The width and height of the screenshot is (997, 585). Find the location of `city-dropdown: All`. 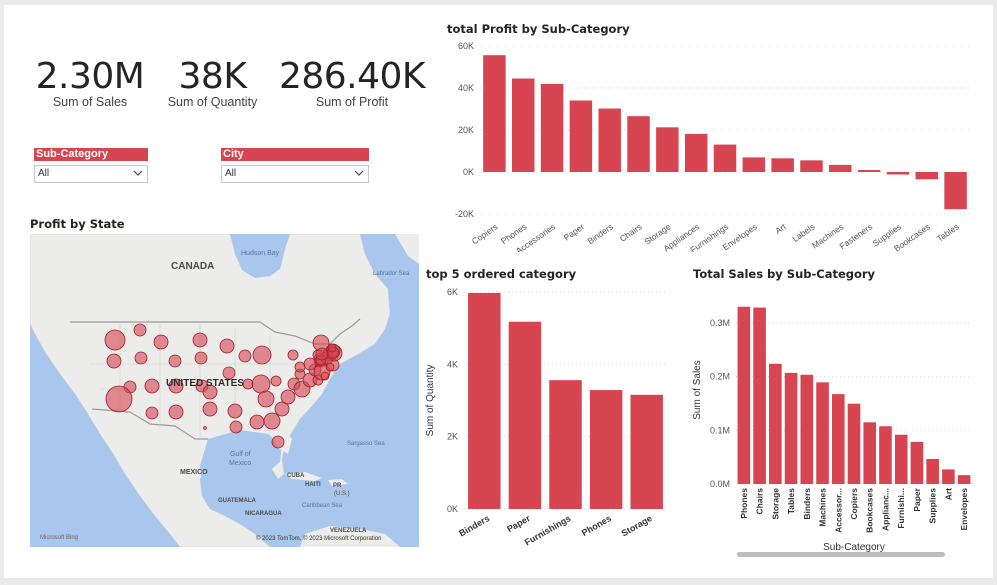

city-dropdown: All is located at coordinates (295, 174).